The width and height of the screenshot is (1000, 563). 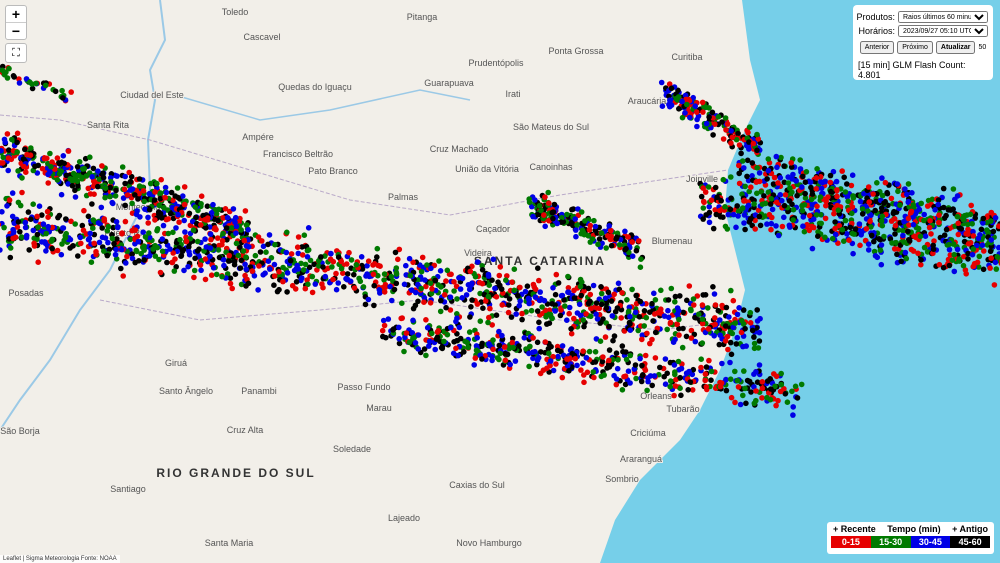 I want to click on previous-button: Anterior, so click(x=877, y=47).